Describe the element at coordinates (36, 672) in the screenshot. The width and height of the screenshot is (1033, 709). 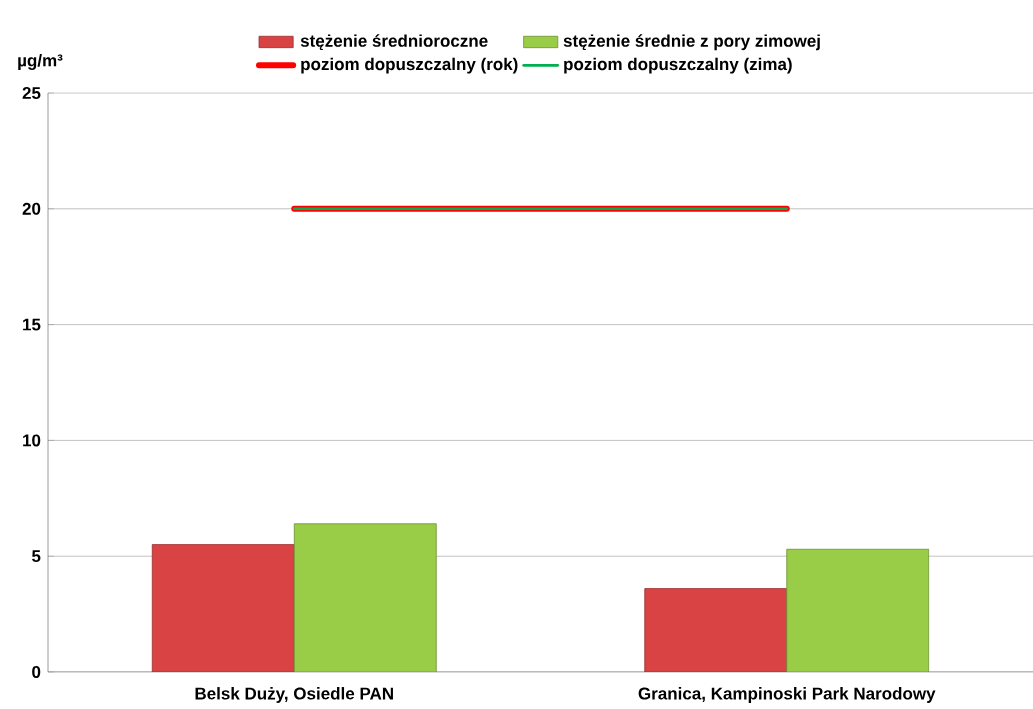
I see `y-tick-label: 0` at that location.